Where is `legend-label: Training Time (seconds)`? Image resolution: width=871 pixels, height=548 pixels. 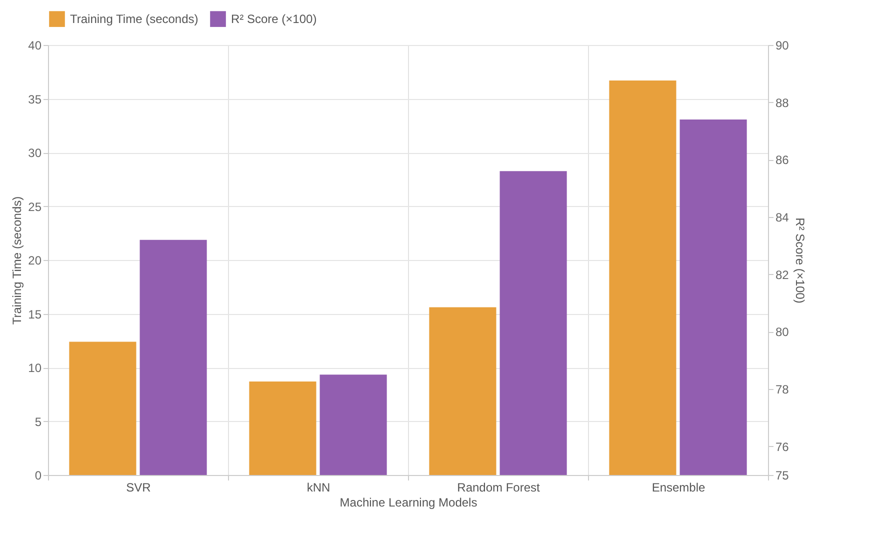 legend-label: Training Time (seconds) is located at coordinates (134, 19).